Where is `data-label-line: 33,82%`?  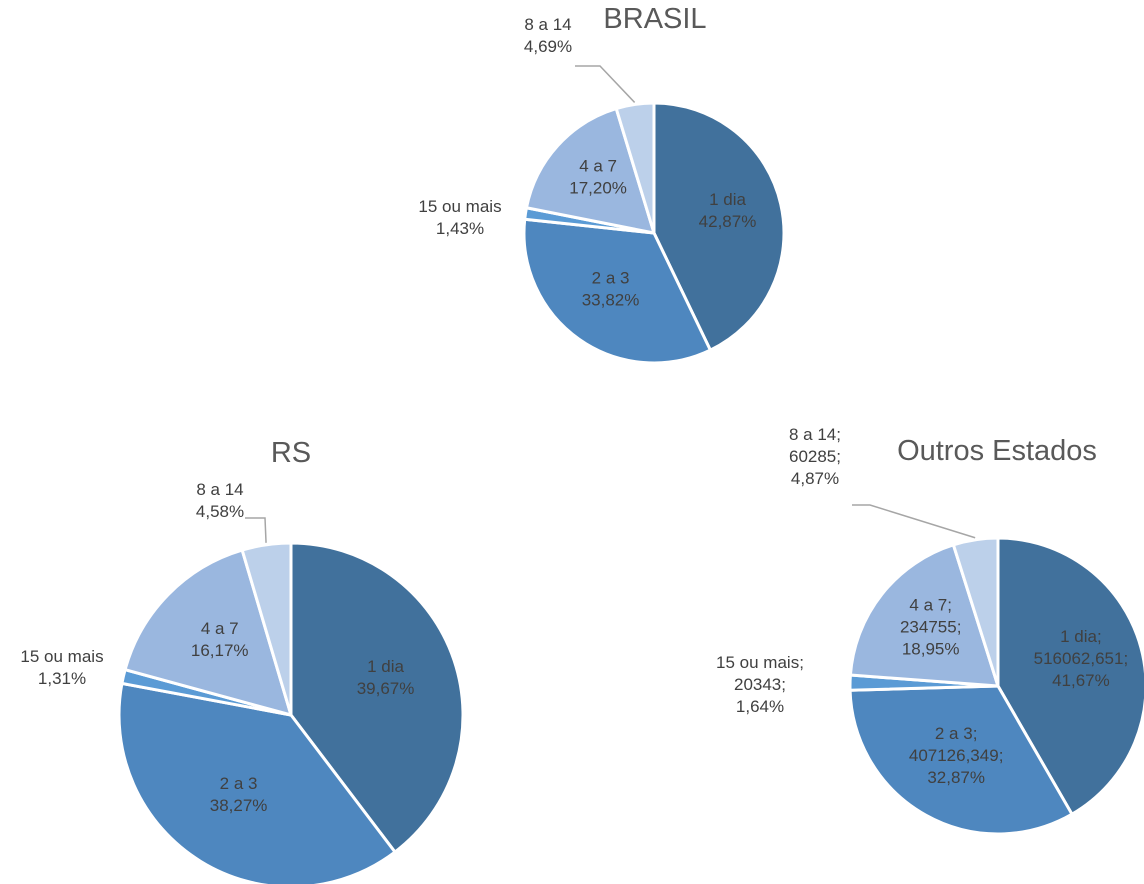 data-label-line: 33,82% is located at coordinates (611, 300).